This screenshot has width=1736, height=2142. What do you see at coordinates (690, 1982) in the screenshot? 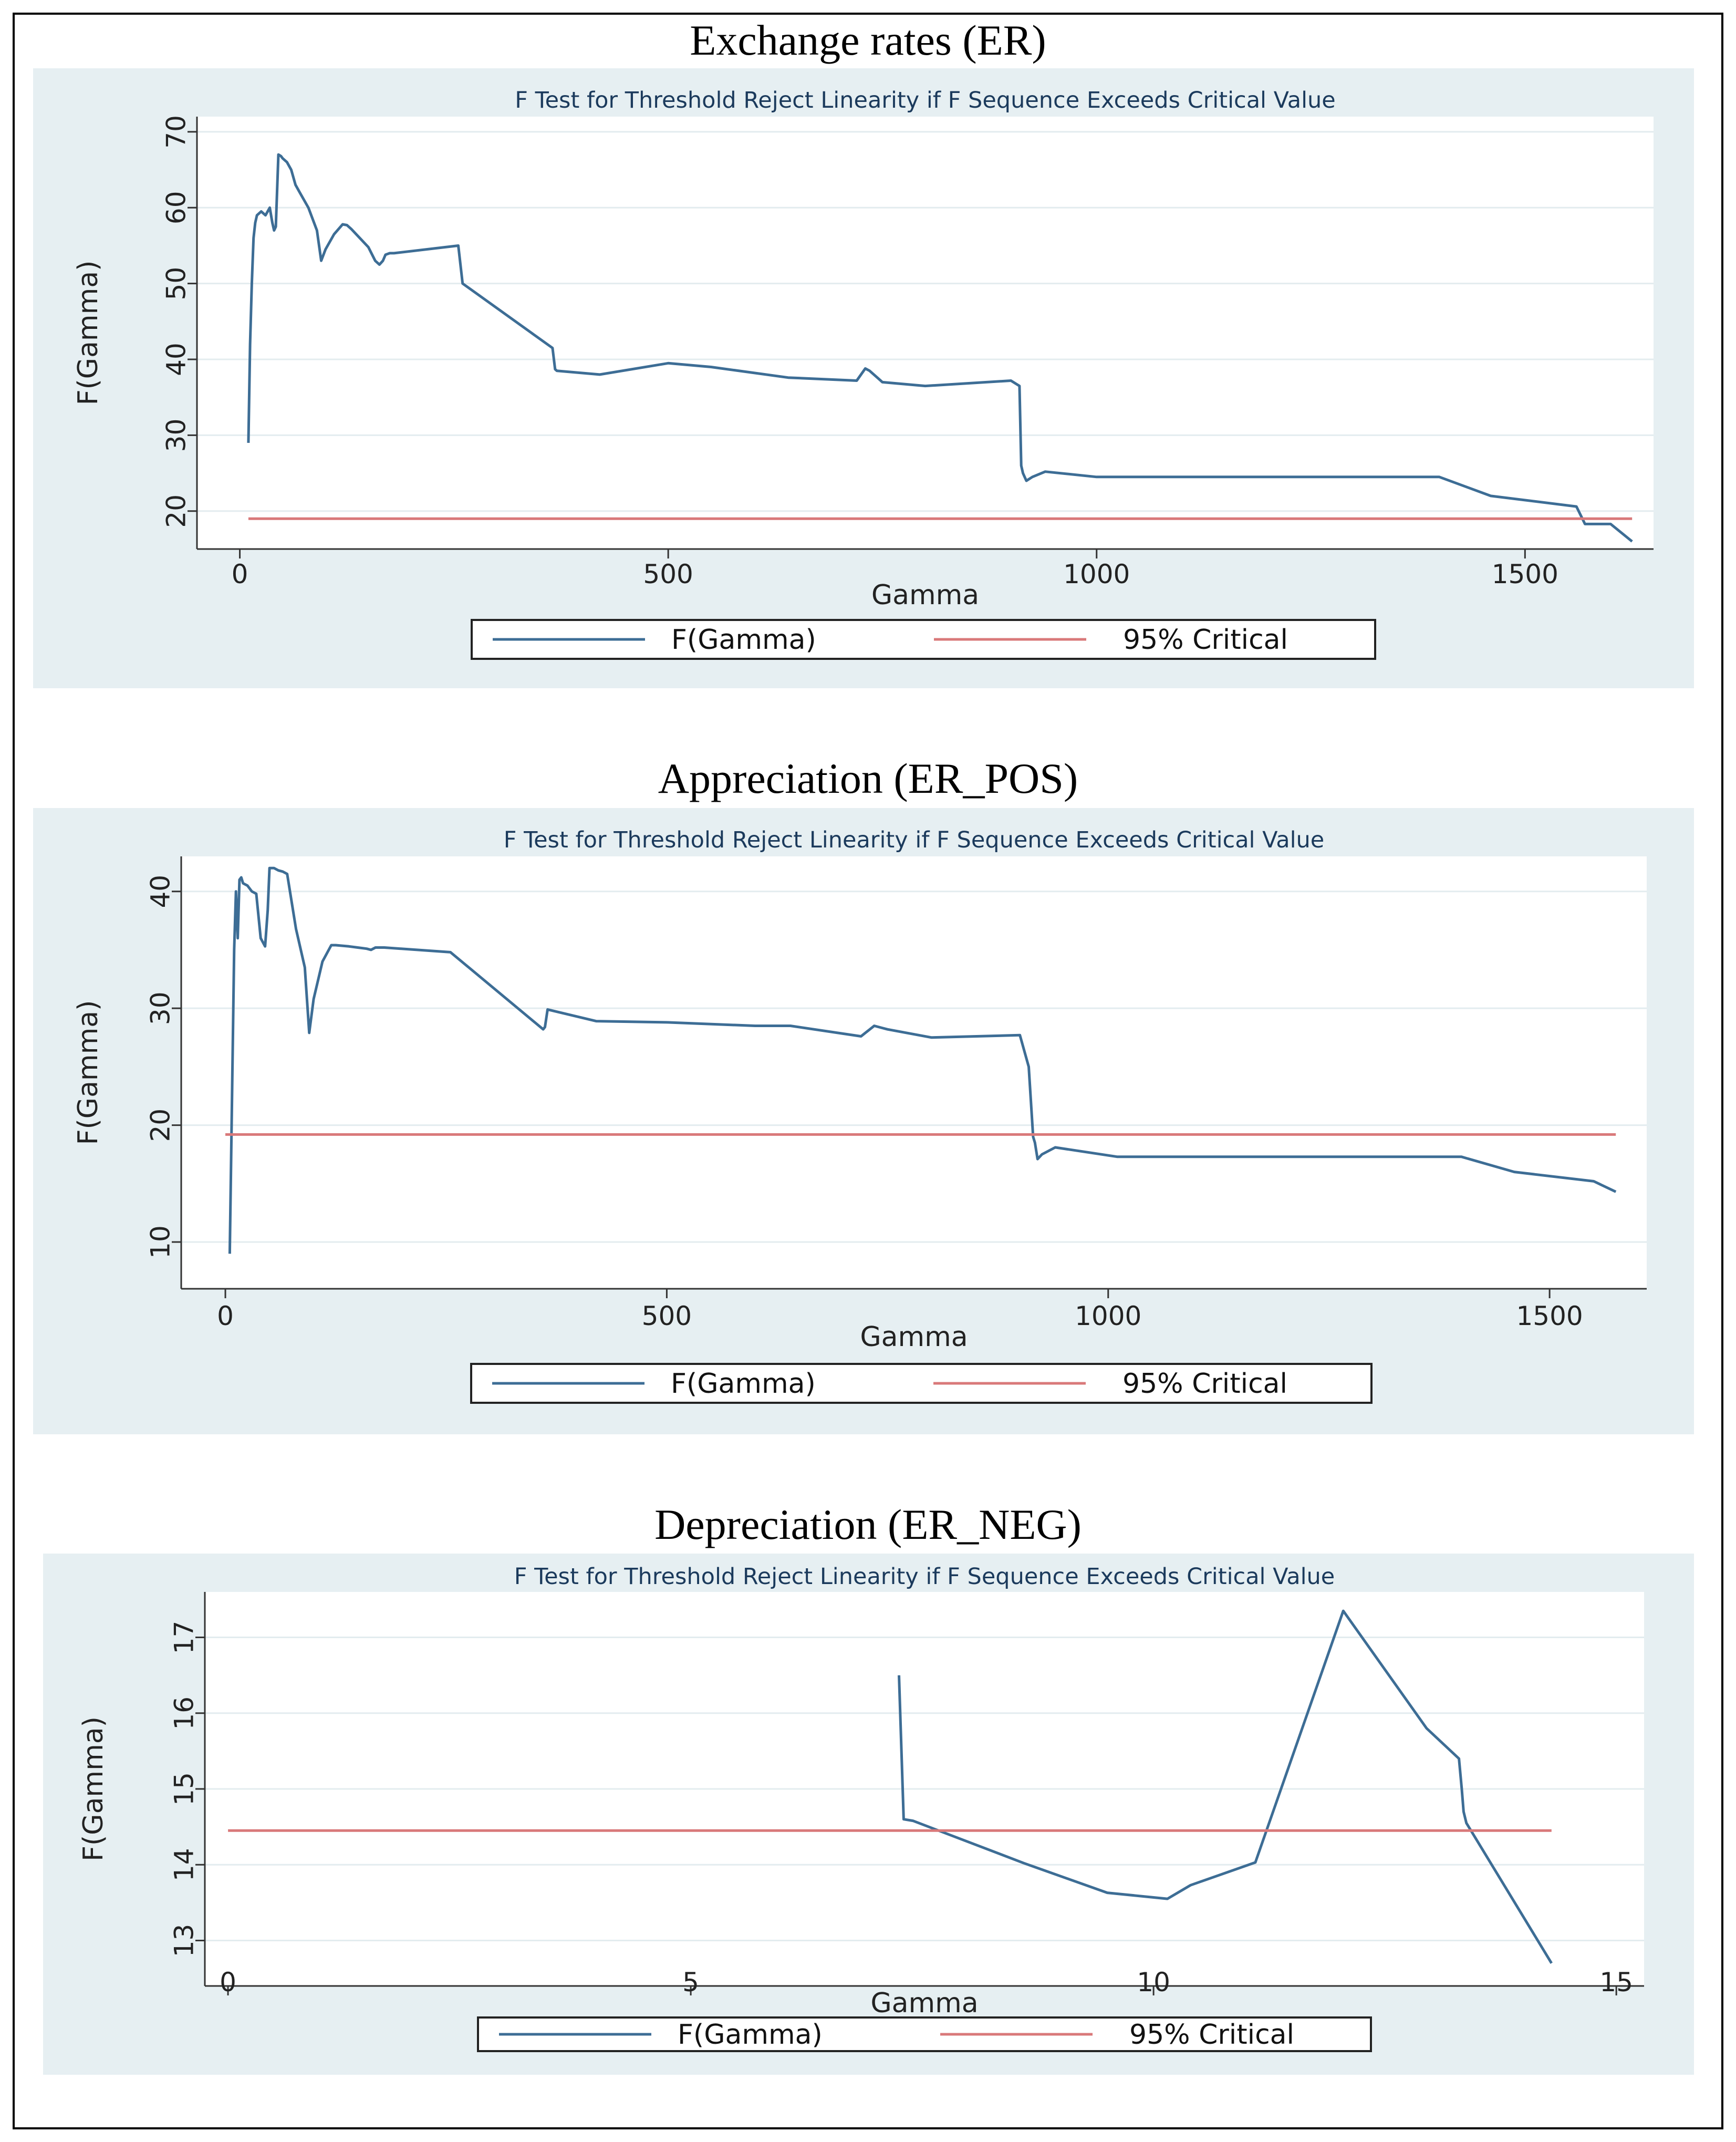
I see `x-tick-label: 5` at bounding box center [690, 1982].